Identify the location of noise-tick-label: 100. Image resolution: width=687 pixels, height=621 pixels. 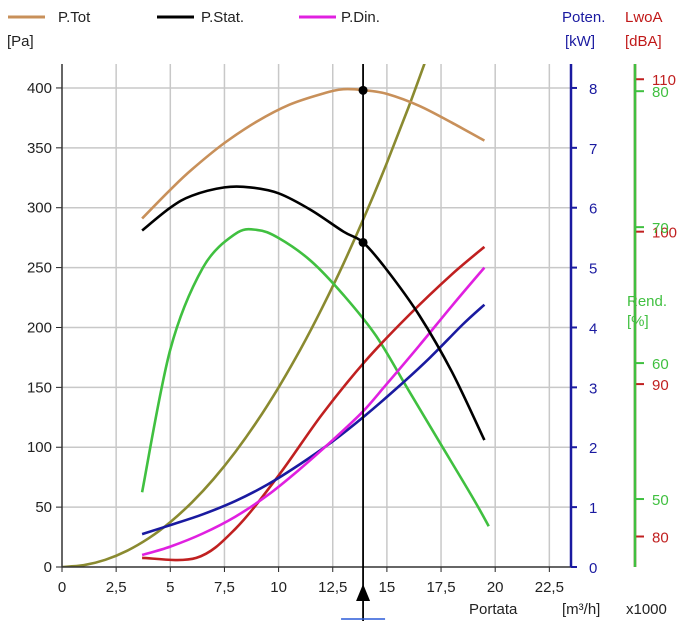
(664, 233).